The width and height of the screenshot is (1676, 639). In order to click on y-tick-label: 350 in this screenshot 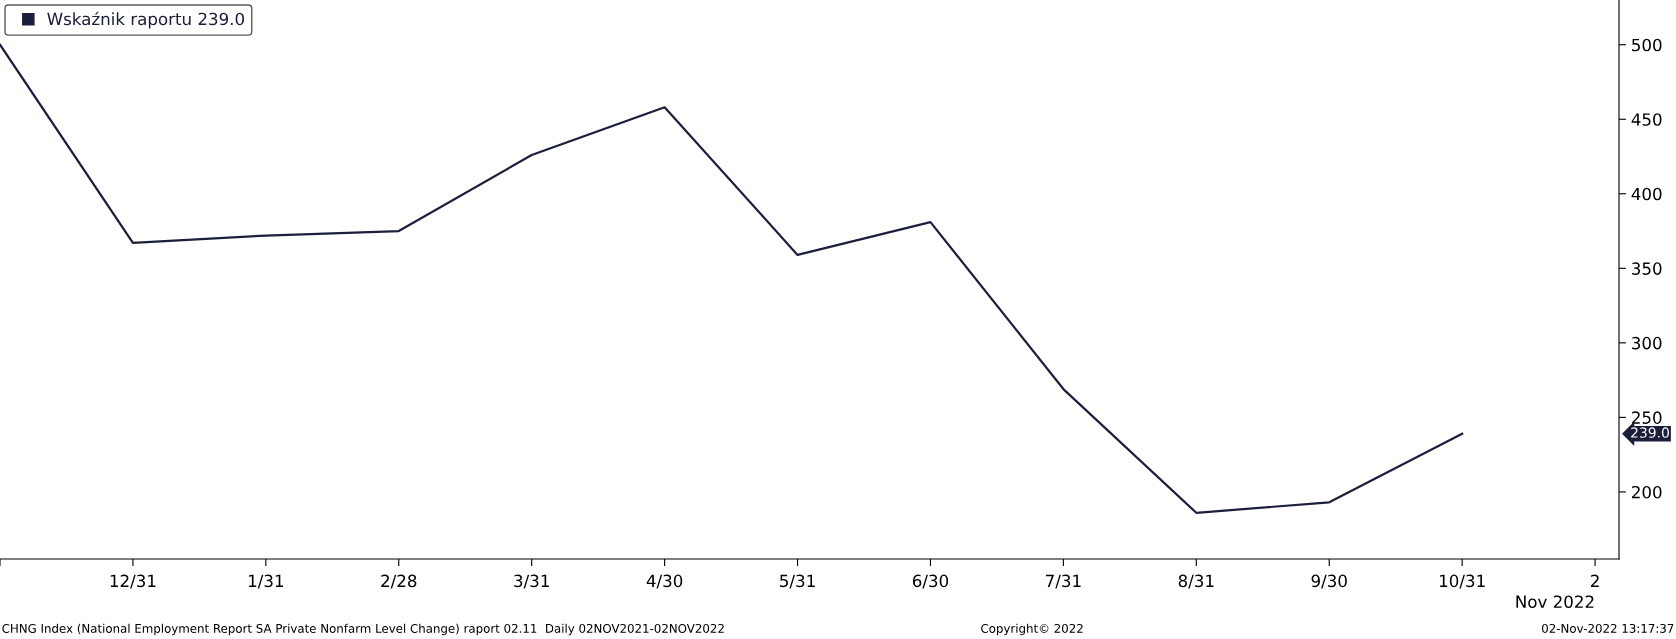, I will do `click(1647, 268)`.